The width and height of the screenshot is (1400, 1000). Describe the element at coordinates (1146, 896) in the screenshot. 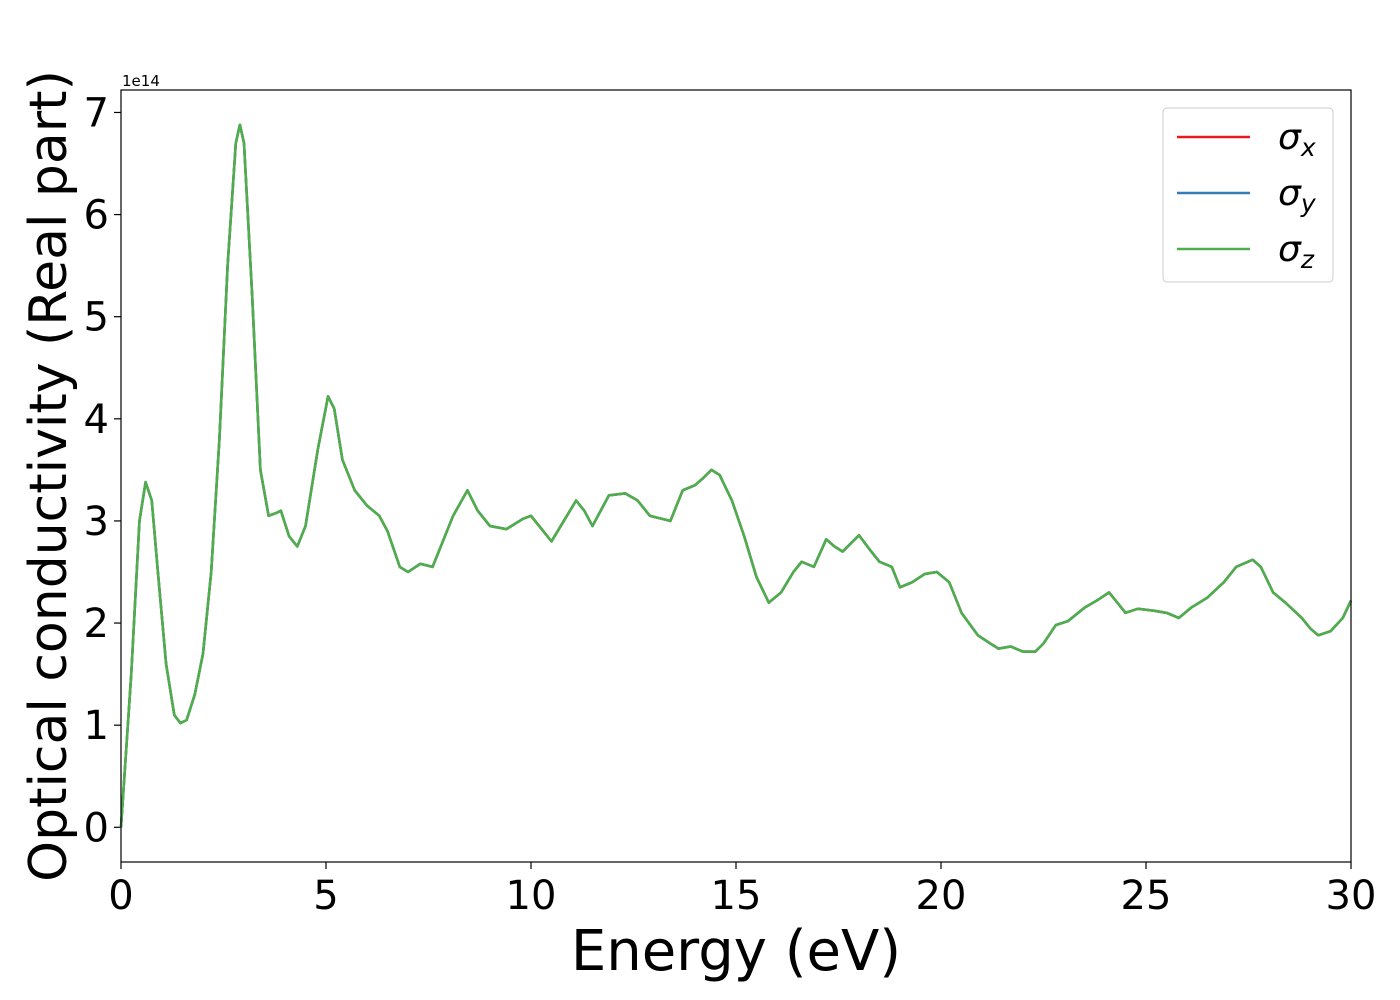

I see `x-tick-label: 25` at that location.